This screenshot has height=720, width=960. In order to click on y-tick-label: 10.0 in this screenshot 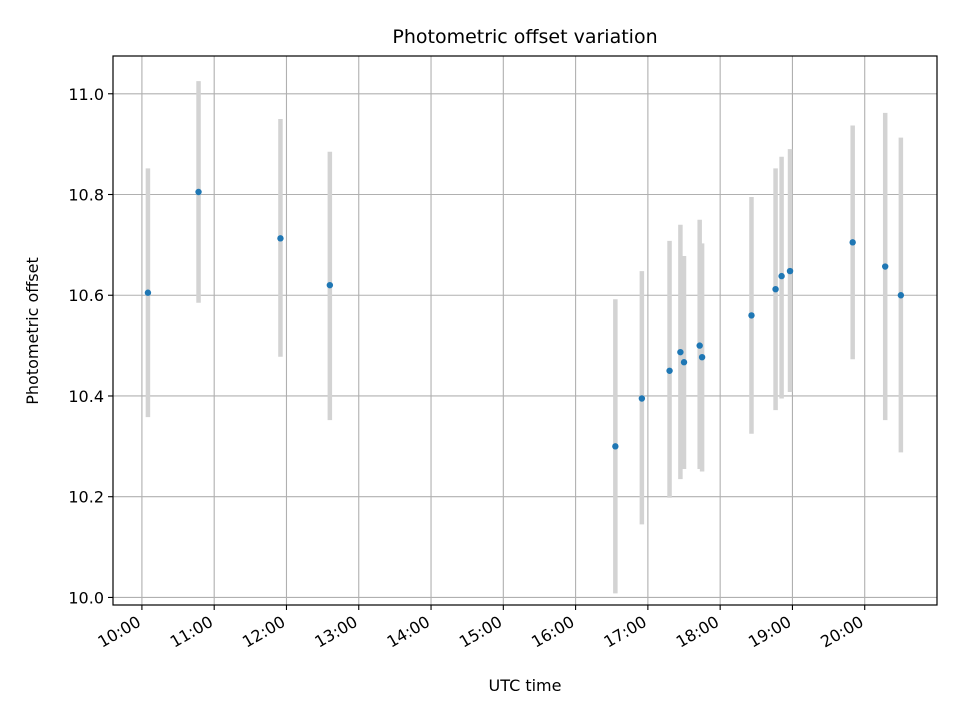, I will do `click(86, 597)`.